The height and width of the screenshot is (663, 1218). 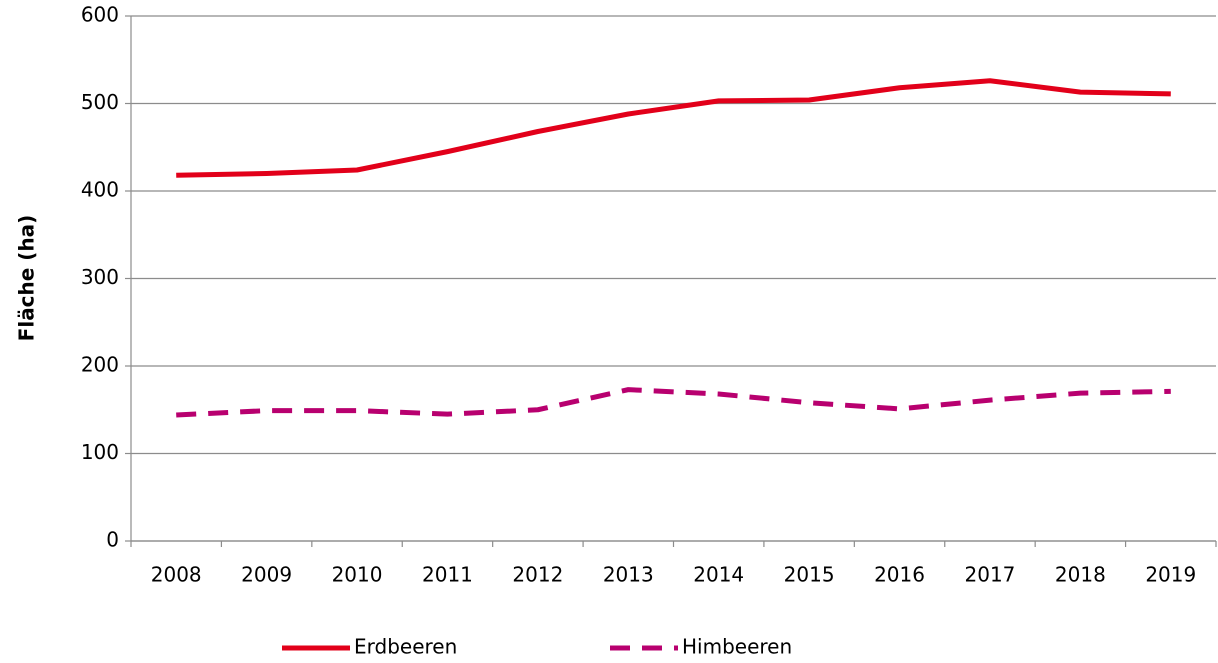 What do you see at coordinates (990, 575) in the screenshot?
I see `x-tick-label: 2017` at bounding box center [990, 575].